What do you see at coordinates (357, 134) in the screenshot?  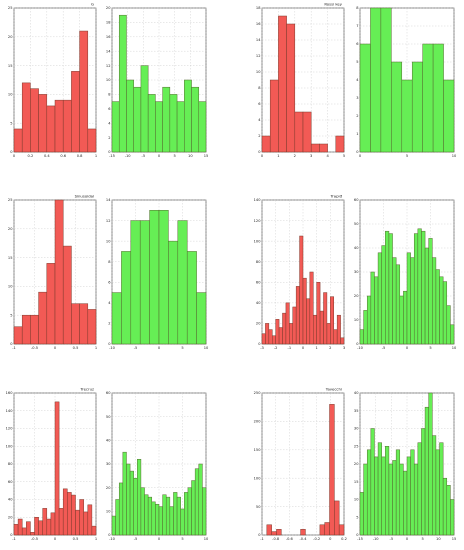 I see `y-tick-label: 1` at bounding box center [357, 134].